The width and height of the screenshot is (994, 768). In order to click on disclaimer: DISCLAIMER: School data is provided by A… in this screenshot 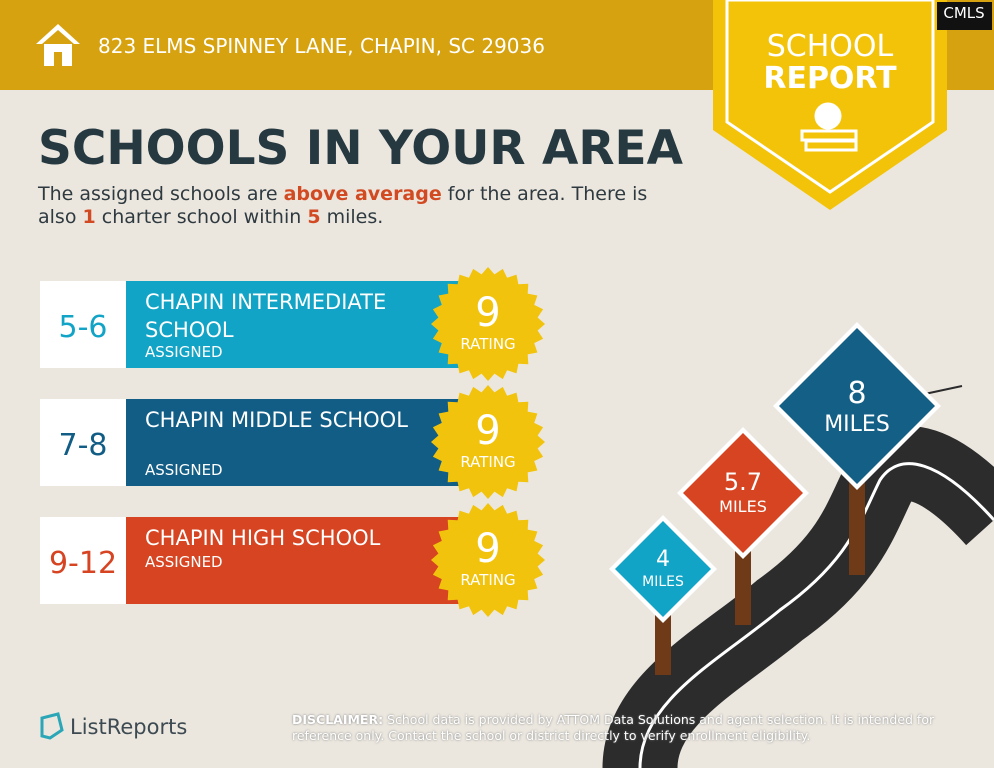, I will do `click(622, 728)`.